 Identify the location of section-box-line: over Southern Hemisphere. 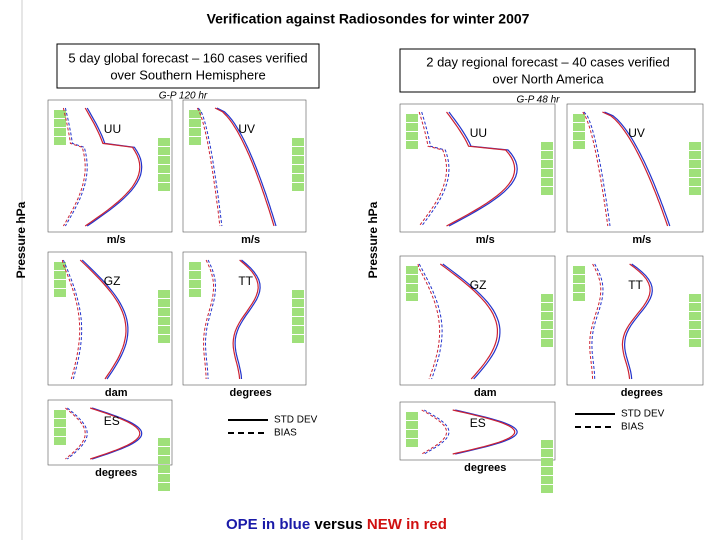
(187, 74).